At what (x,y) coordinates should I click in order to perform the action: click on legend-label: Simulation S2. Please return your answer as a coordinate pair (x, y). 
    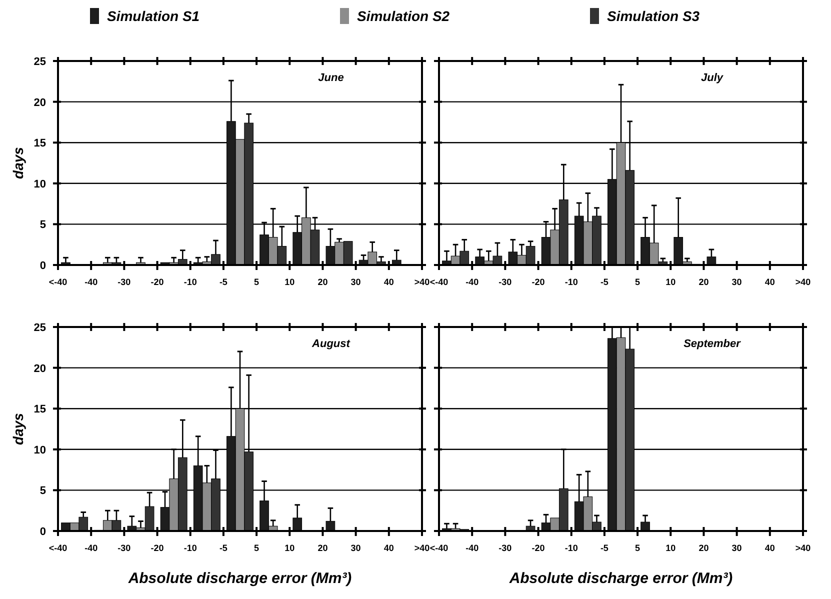
    Looking at the image, I should click on (403, 16).